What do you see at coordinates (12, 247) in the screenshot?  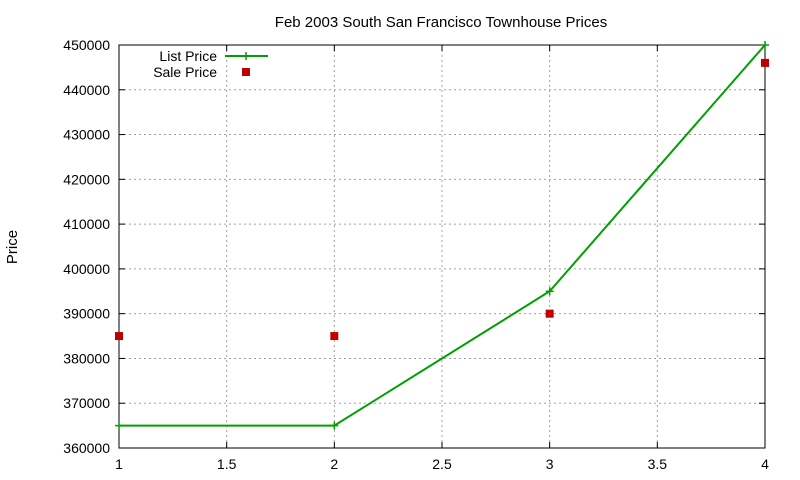 I see `y-axis-label: Price` at bounding box center [12, 247].